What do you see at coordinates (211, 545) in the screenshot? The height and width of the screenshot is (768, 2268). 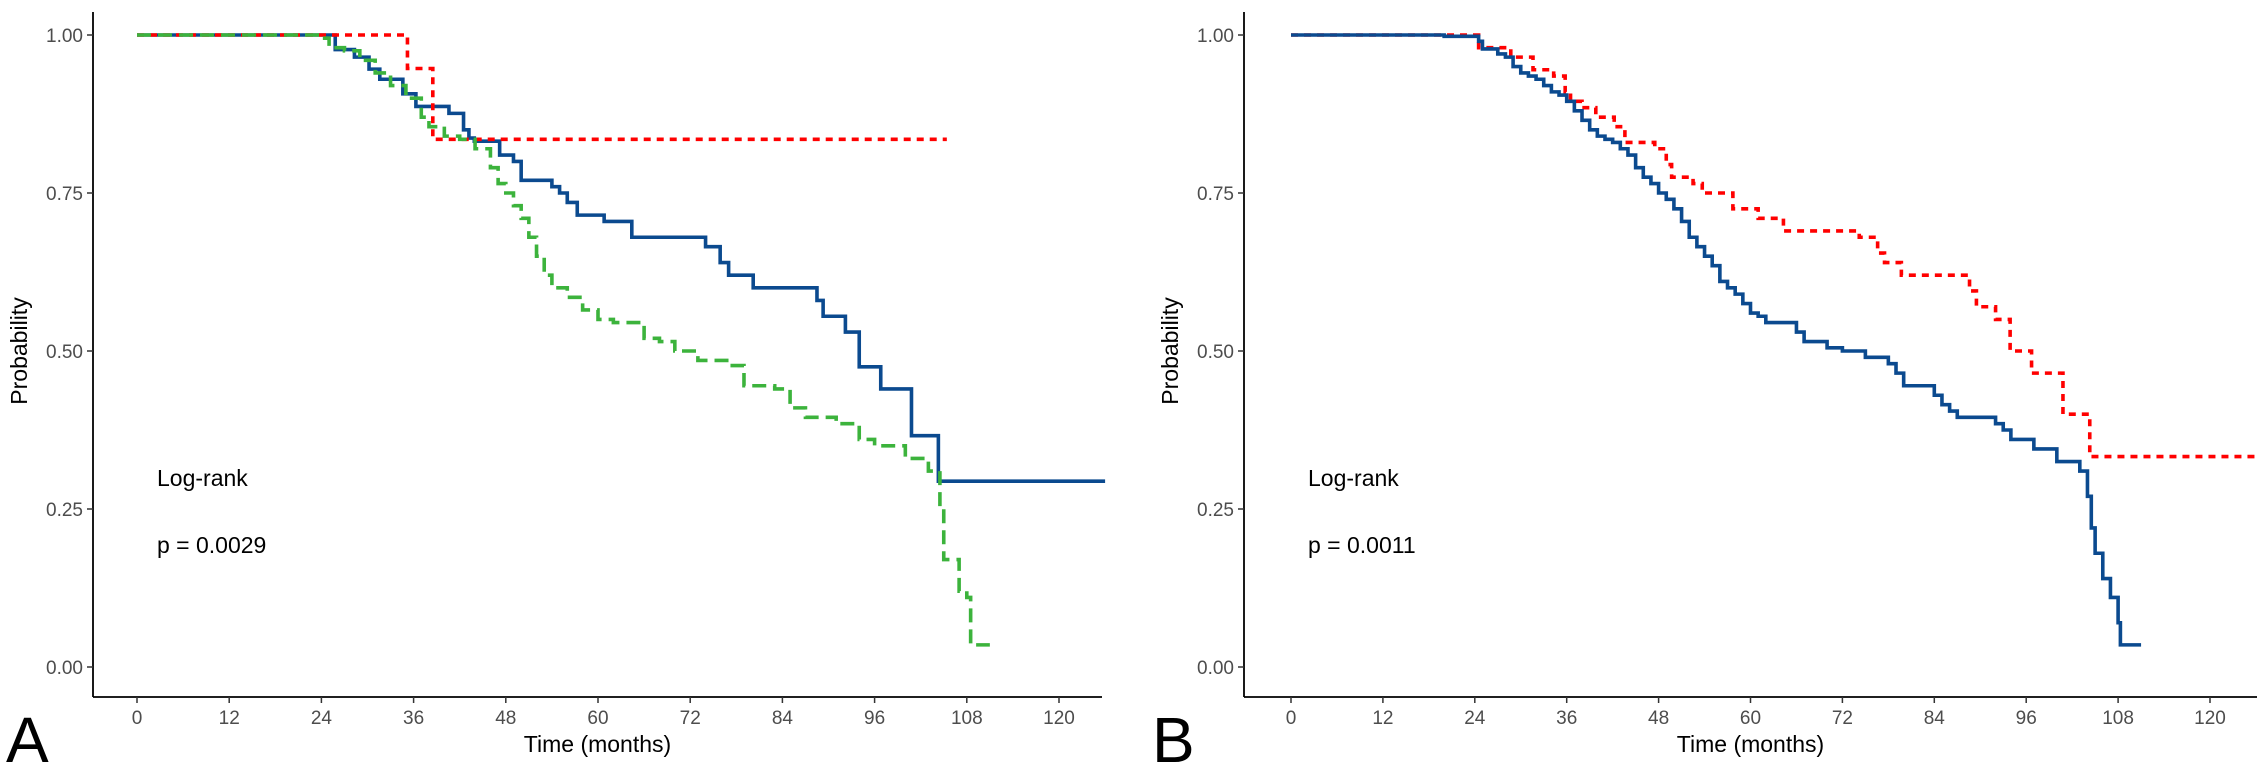 I see `p-value-label: p = 0.0029` at bounding box center [211, 545].